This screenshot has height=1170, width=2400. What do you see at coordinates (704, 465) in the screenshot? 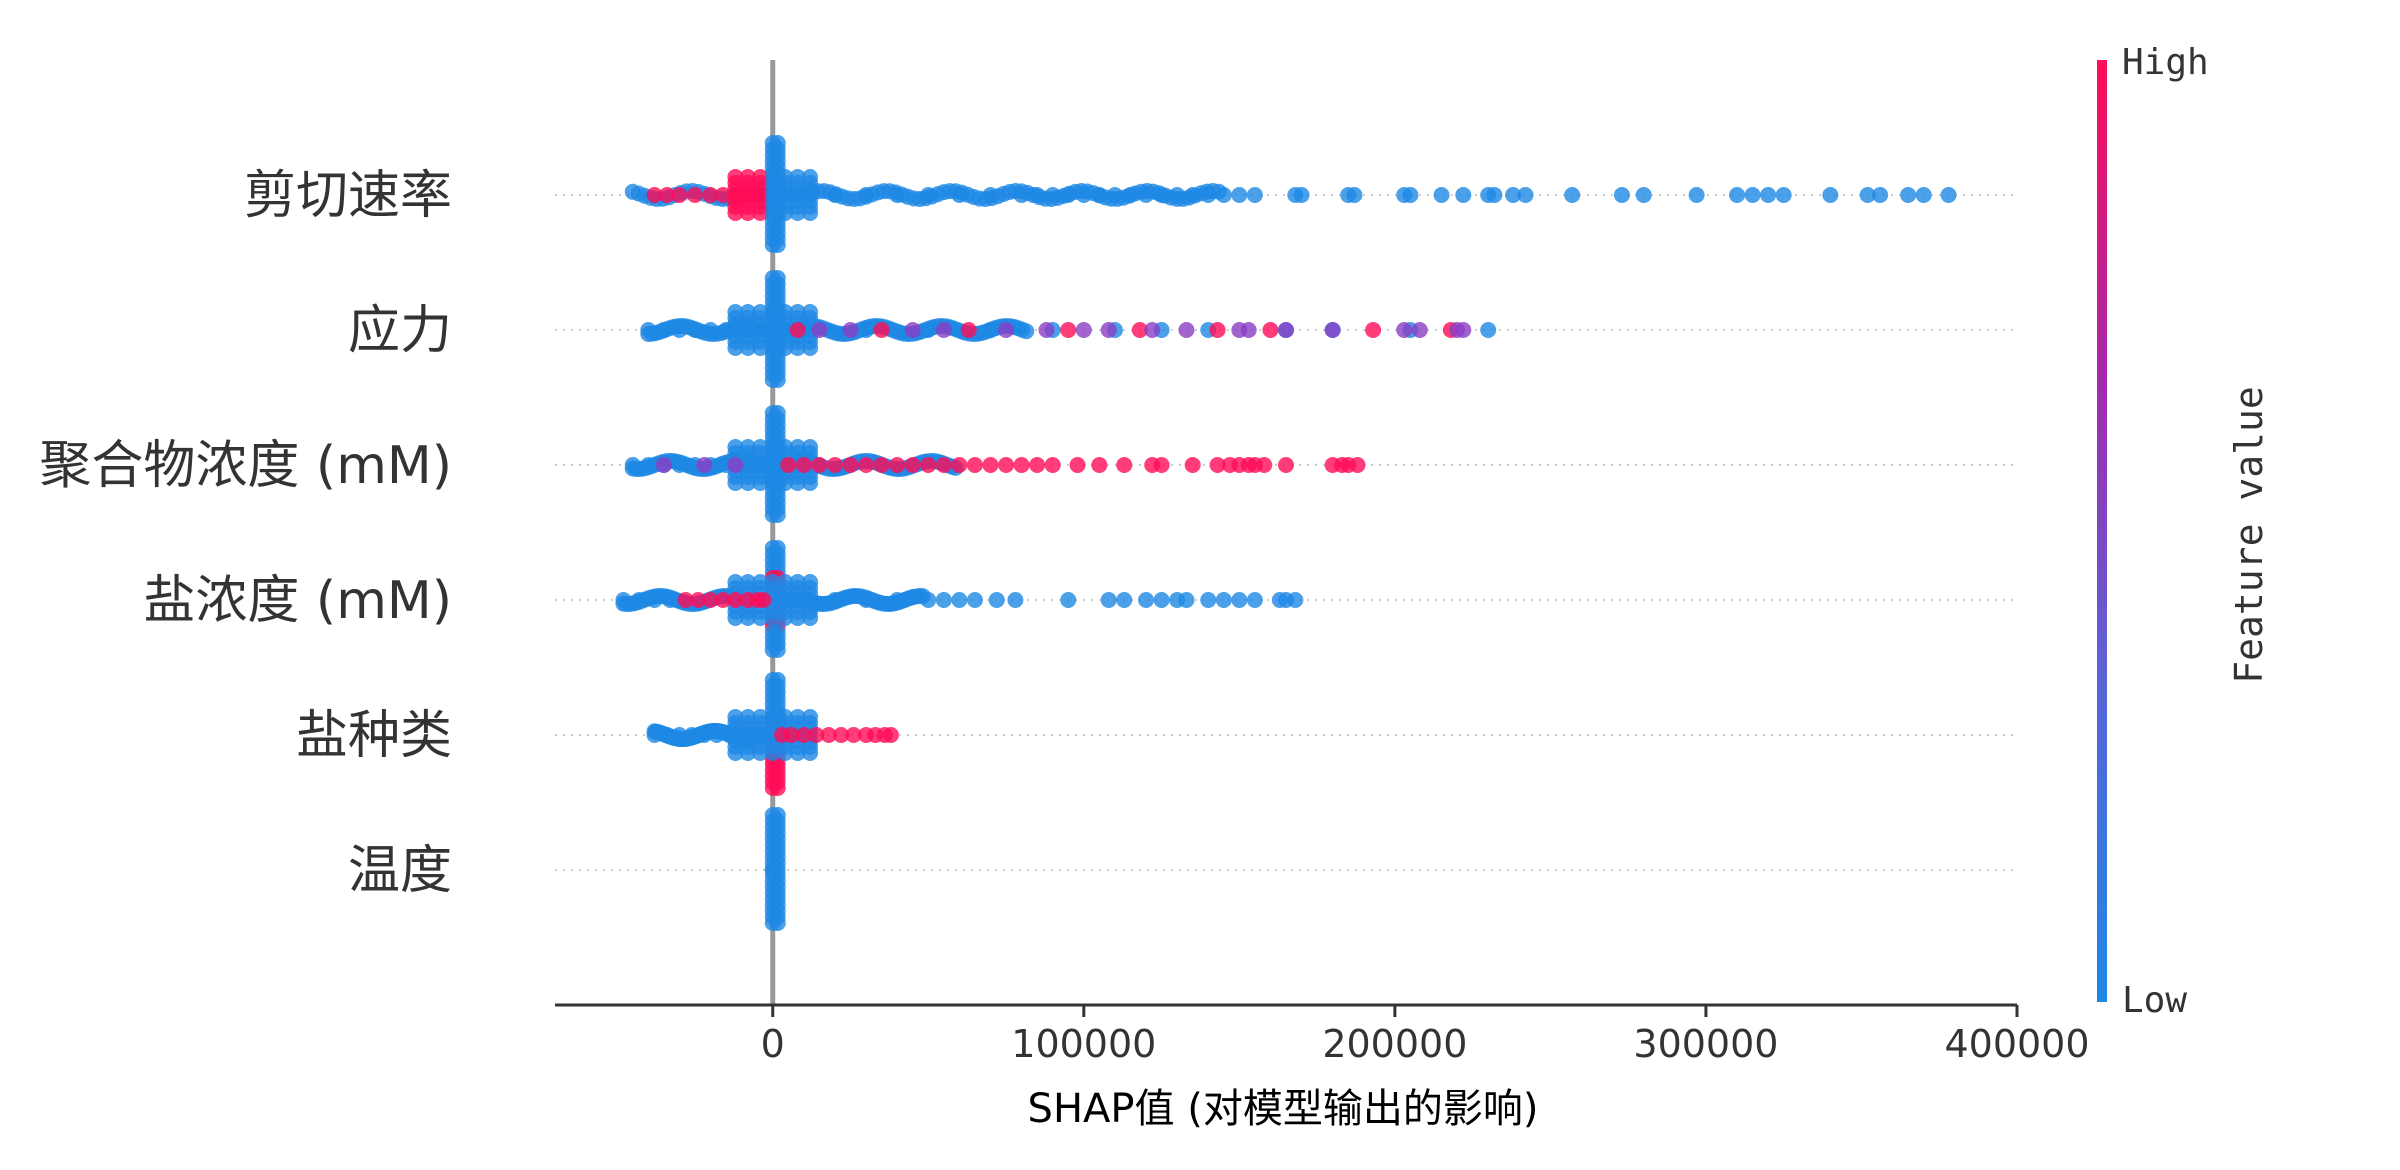
I see `data-point-mid` at bounding box center [704, 465].